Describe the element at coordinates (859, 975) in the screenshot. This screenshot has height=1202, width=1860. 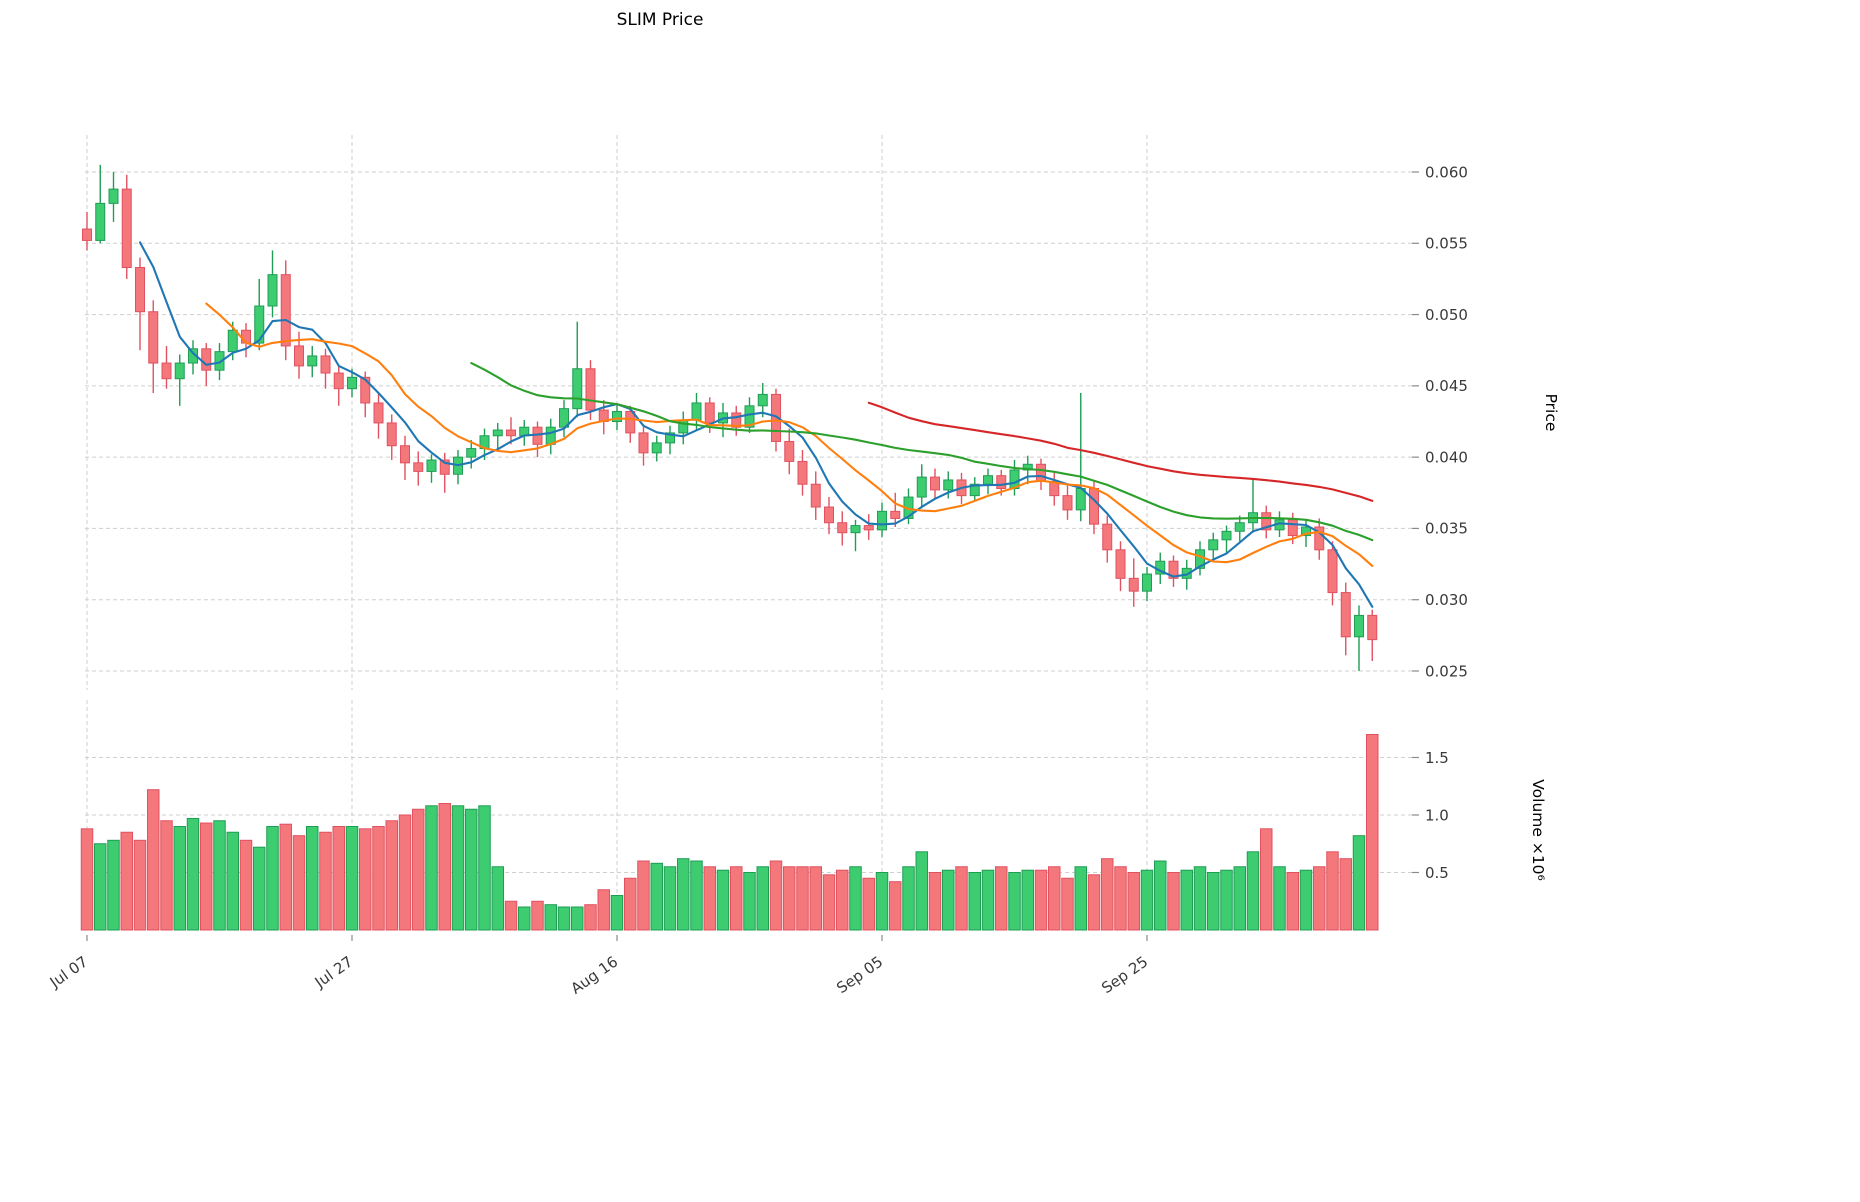
I see `x-tick-label: Sep 05` at that location.